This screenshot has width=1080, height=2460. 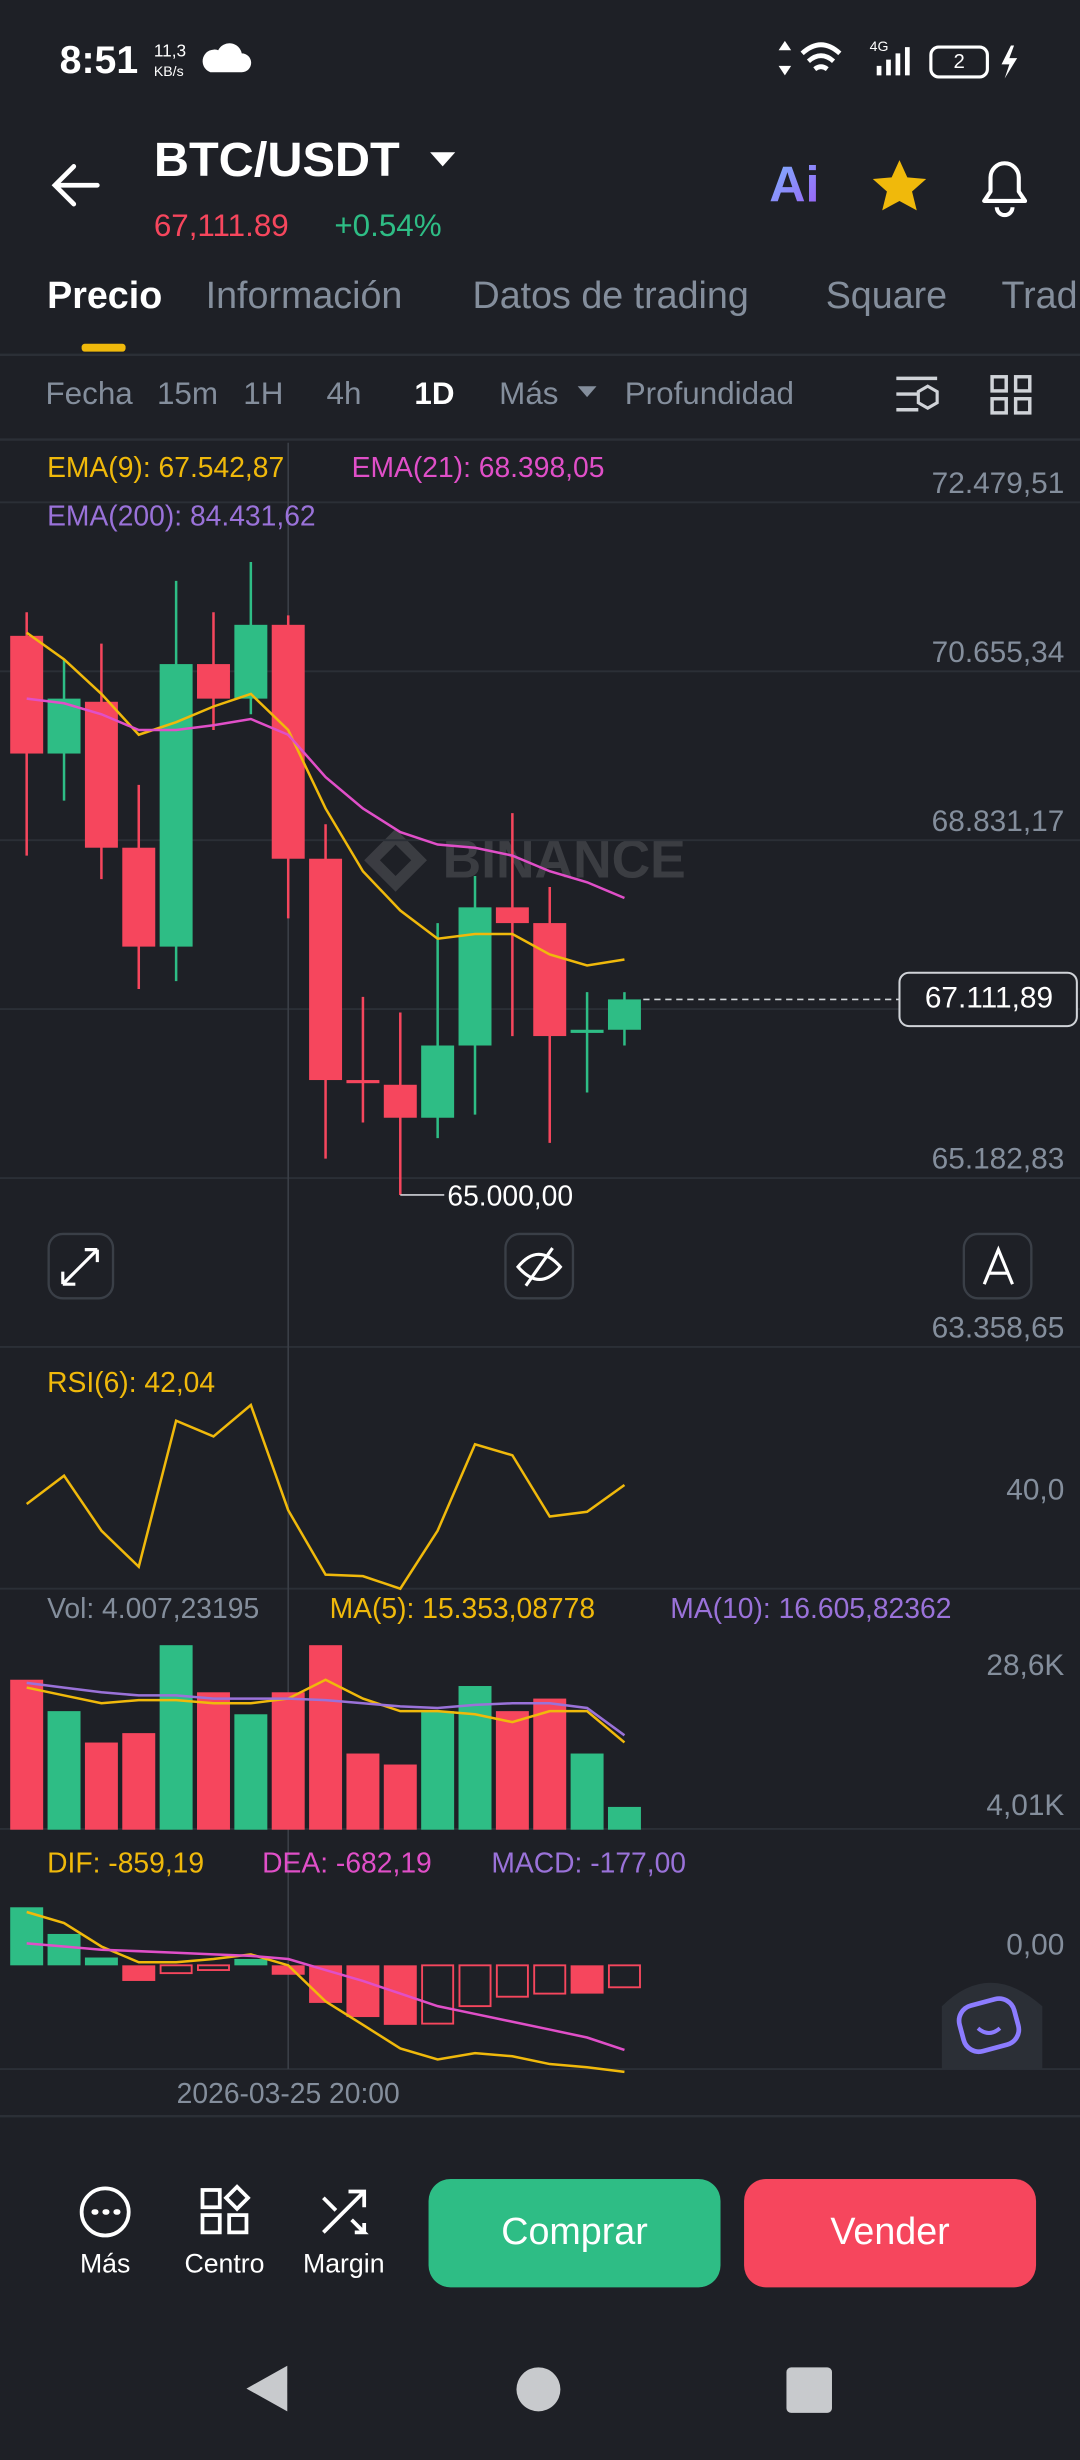 What do you see at coordinates (989, 997) in the screenshot?
I see `current-price-label: 67.111,89` at bounding box center [989, 997].